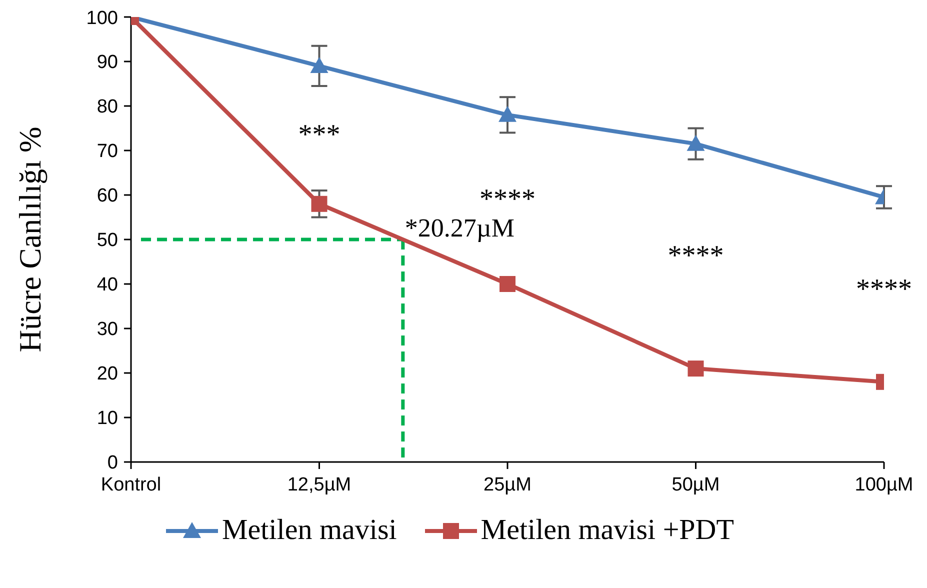 The image size is (927, 588). I want to click on legend-label: Metilen mavisi +PDT, so click(607, 530).